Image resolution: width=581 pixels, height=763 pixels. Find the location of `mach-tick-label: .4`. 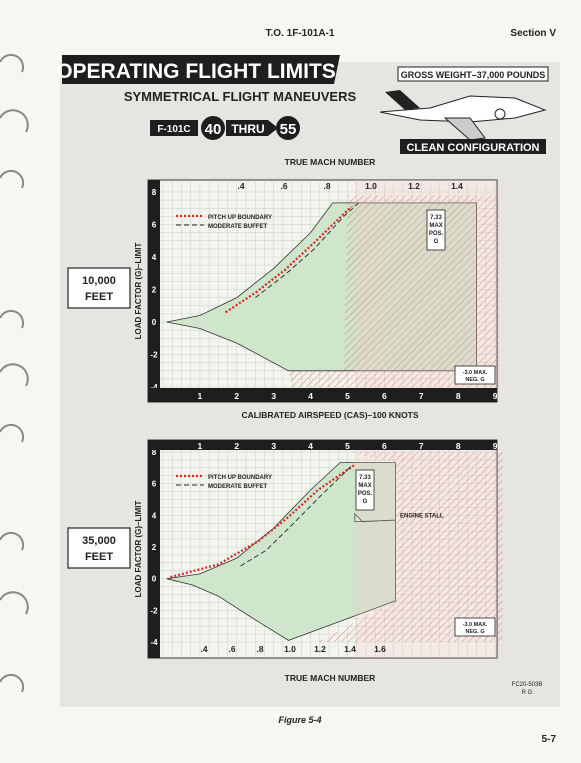

mach-tick-label: .4 is located at coordinates (203, 649).